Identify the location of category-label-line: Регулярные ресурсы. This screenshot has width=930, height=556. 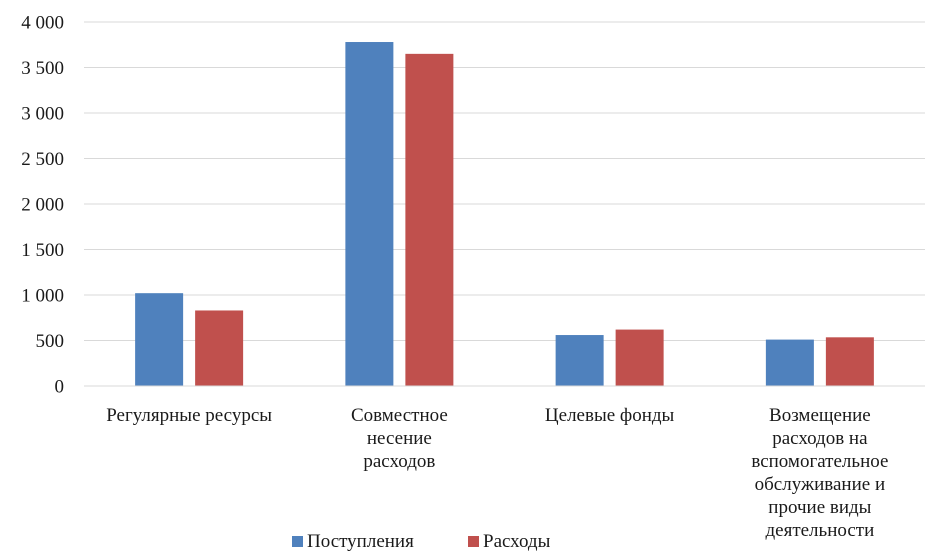
(189, 415).